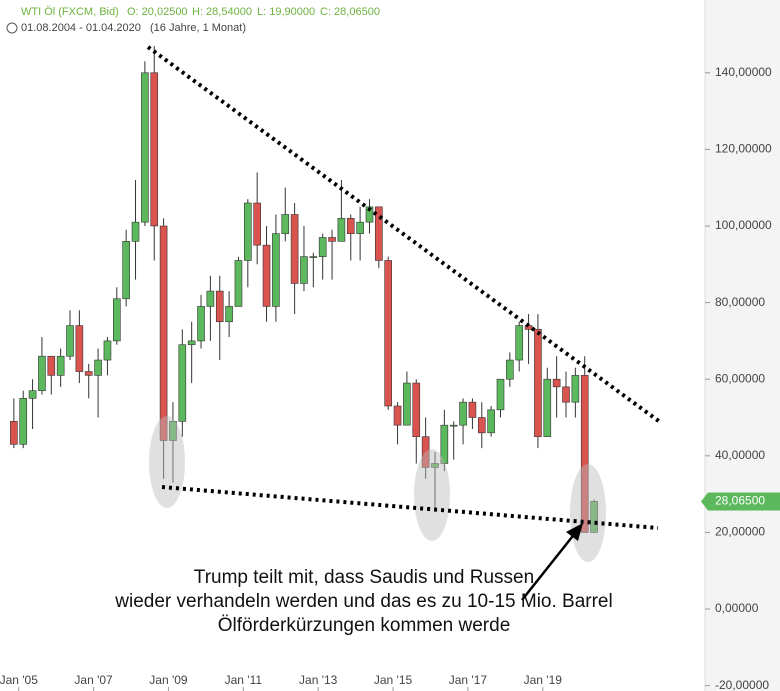 This screenshot has width=780, height=691. Describe the element at coordinates (543, 680) in the screenshot. I see `x-tick-label: Jan '19` at that location.